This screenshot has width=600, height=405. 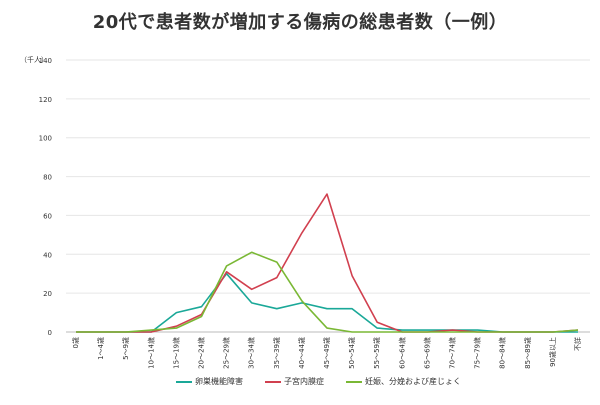 What do you see at coordinates (150, 353) in the screenshot?
I see `x-tick-label: 10〜14歳` at bounding box center [150, 353].